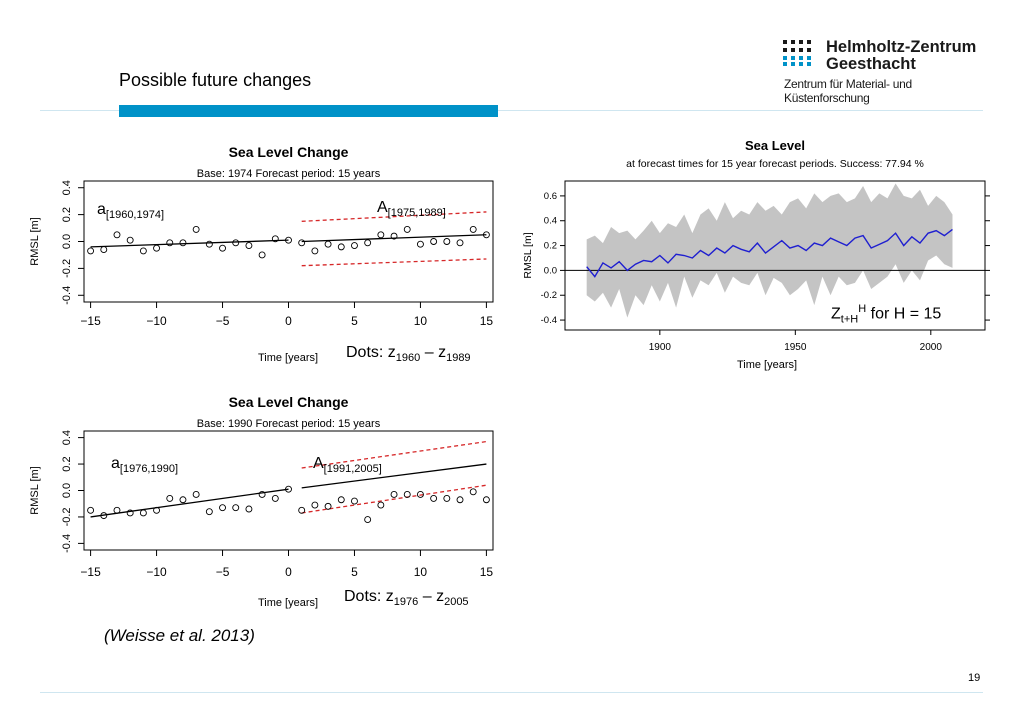 This screenshot has height=723, width=1023. I want to click on chart2-A-annotation: A[1991,2005], so click(347, 465).